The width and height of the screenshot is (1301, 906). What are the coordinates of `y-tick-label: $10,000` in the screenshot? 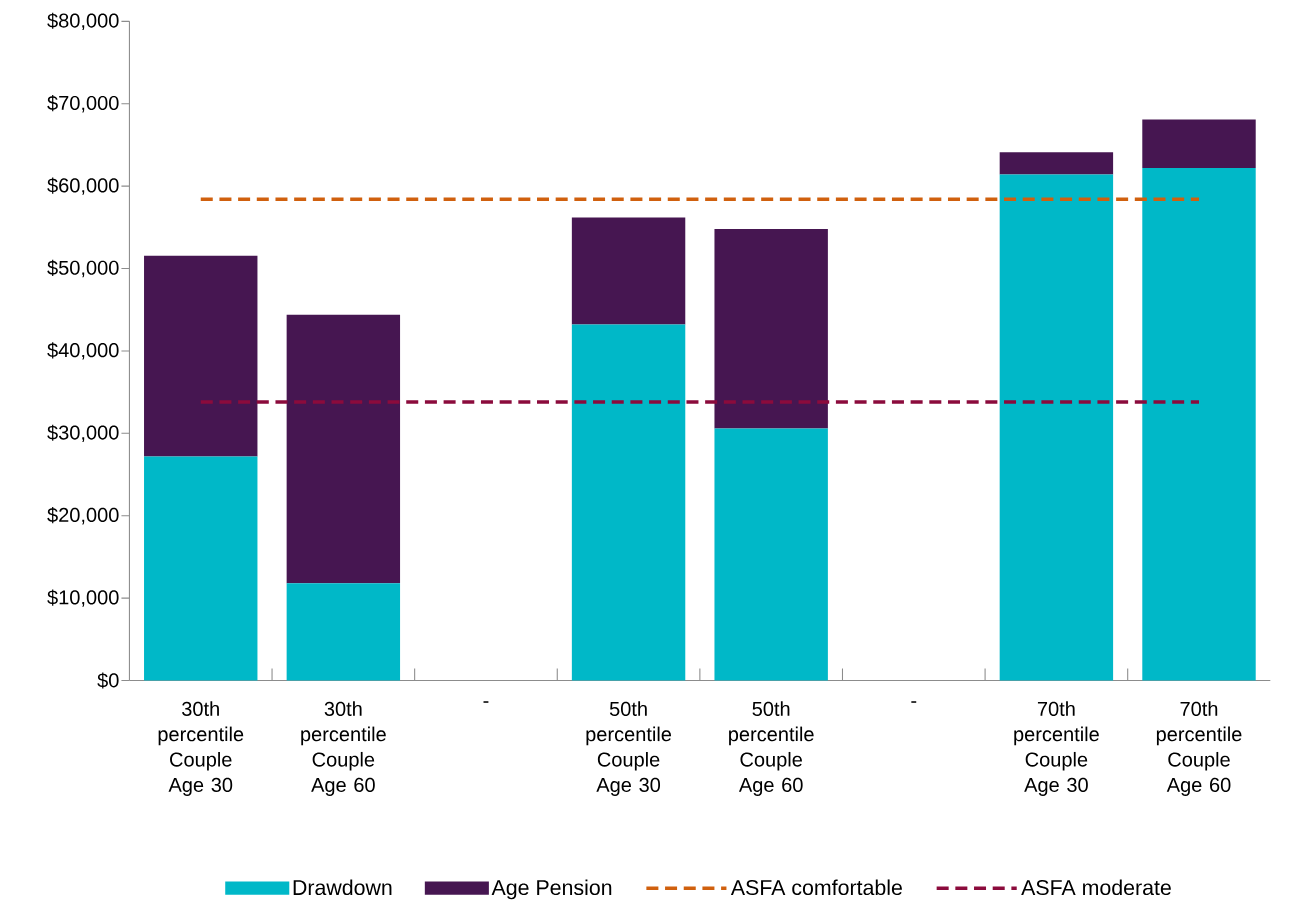 It's located at (83, 598).